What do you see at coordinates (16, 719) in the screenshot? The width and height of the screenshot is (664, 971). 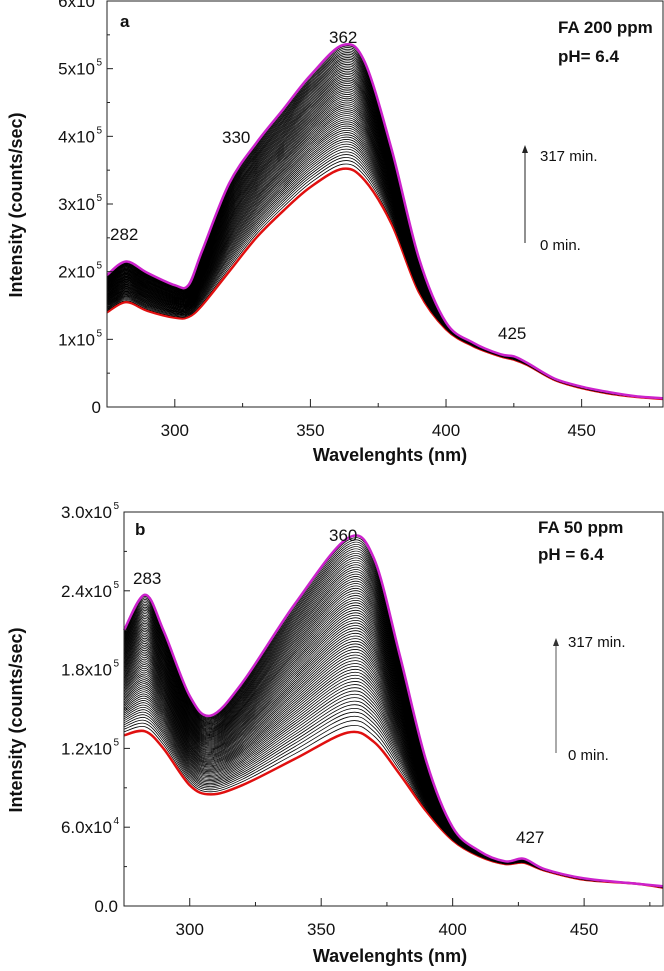 I see `y-axis-label-b: Intensity (counts/sec)` at bounding box center [16, 719].